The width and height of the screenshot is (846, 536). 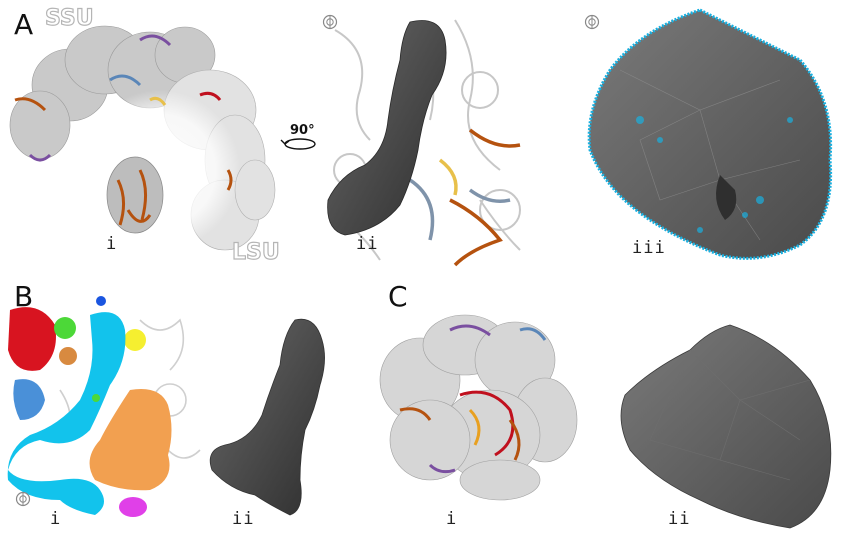 I want to click on panel-b-i-pockets, so click(x=104, y=406).